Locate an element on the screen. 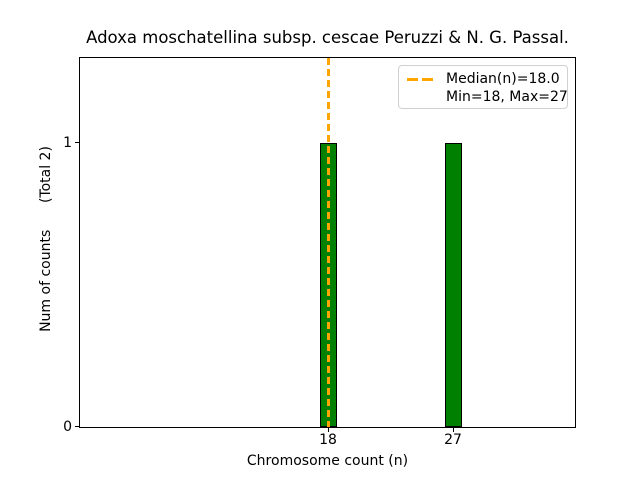 This screenshot has height=480, width=640. legend: Median(n)=18.0 Min=18, Max=27 is located at coordinates (483, 87).